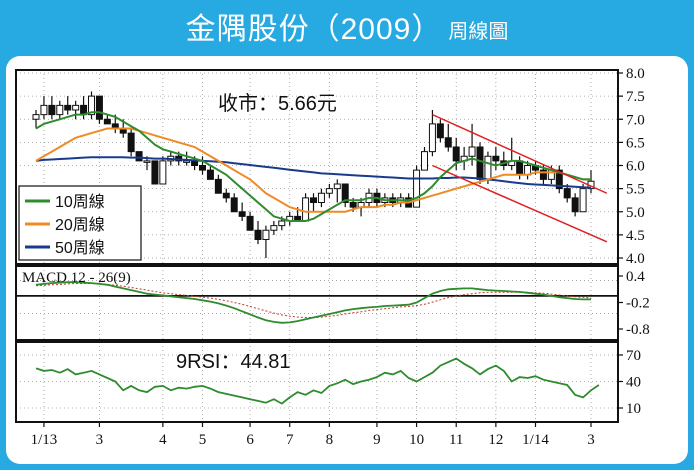 This screenshot has height=470, width=694. What do you see at coordinates (535, 440) in the screenshot?
I see `x-tick-label: 1/14` at bounding box center [535, 440].